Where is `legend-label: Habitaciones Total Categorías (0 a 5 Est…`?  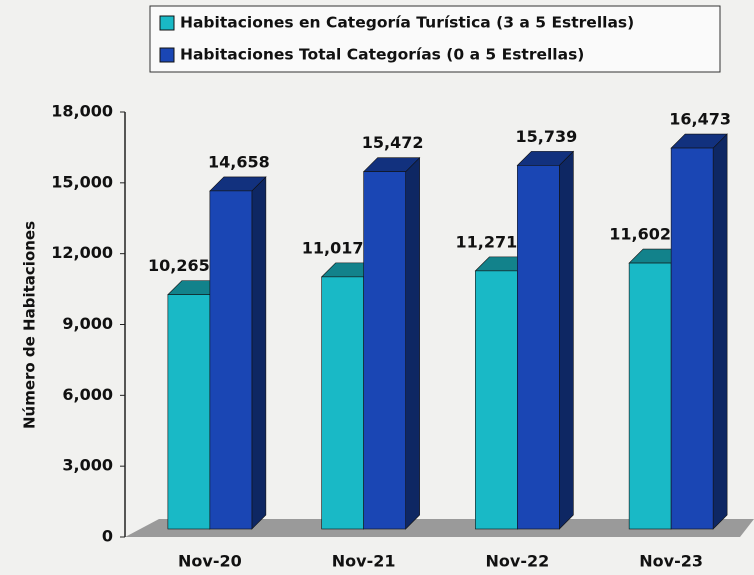
legend-label: Habitaciones Total Categorías (0 a 5 Est… is located at coordinates (382, 55).